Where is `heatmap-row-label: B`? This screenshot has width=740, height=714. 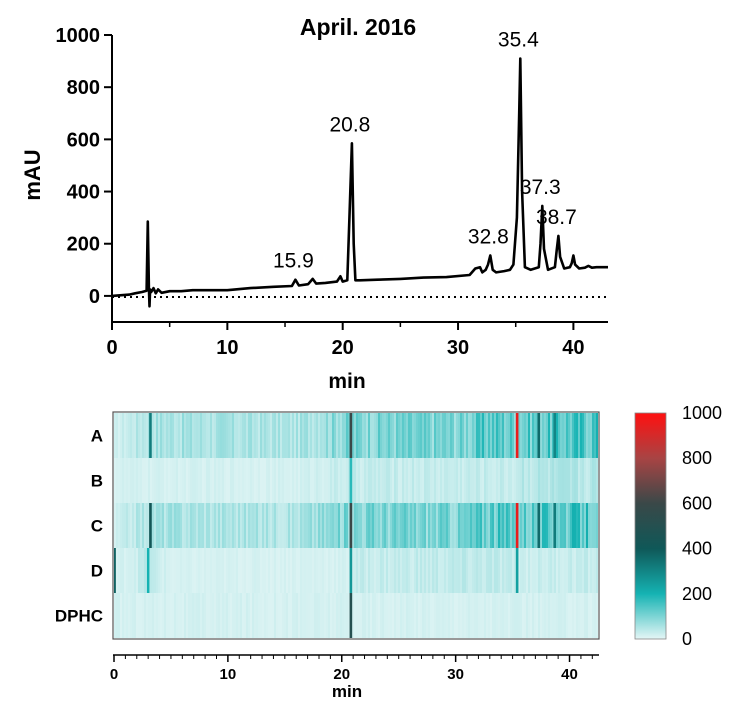
heatmap-row-label: B is located at coordinates (97, 481).